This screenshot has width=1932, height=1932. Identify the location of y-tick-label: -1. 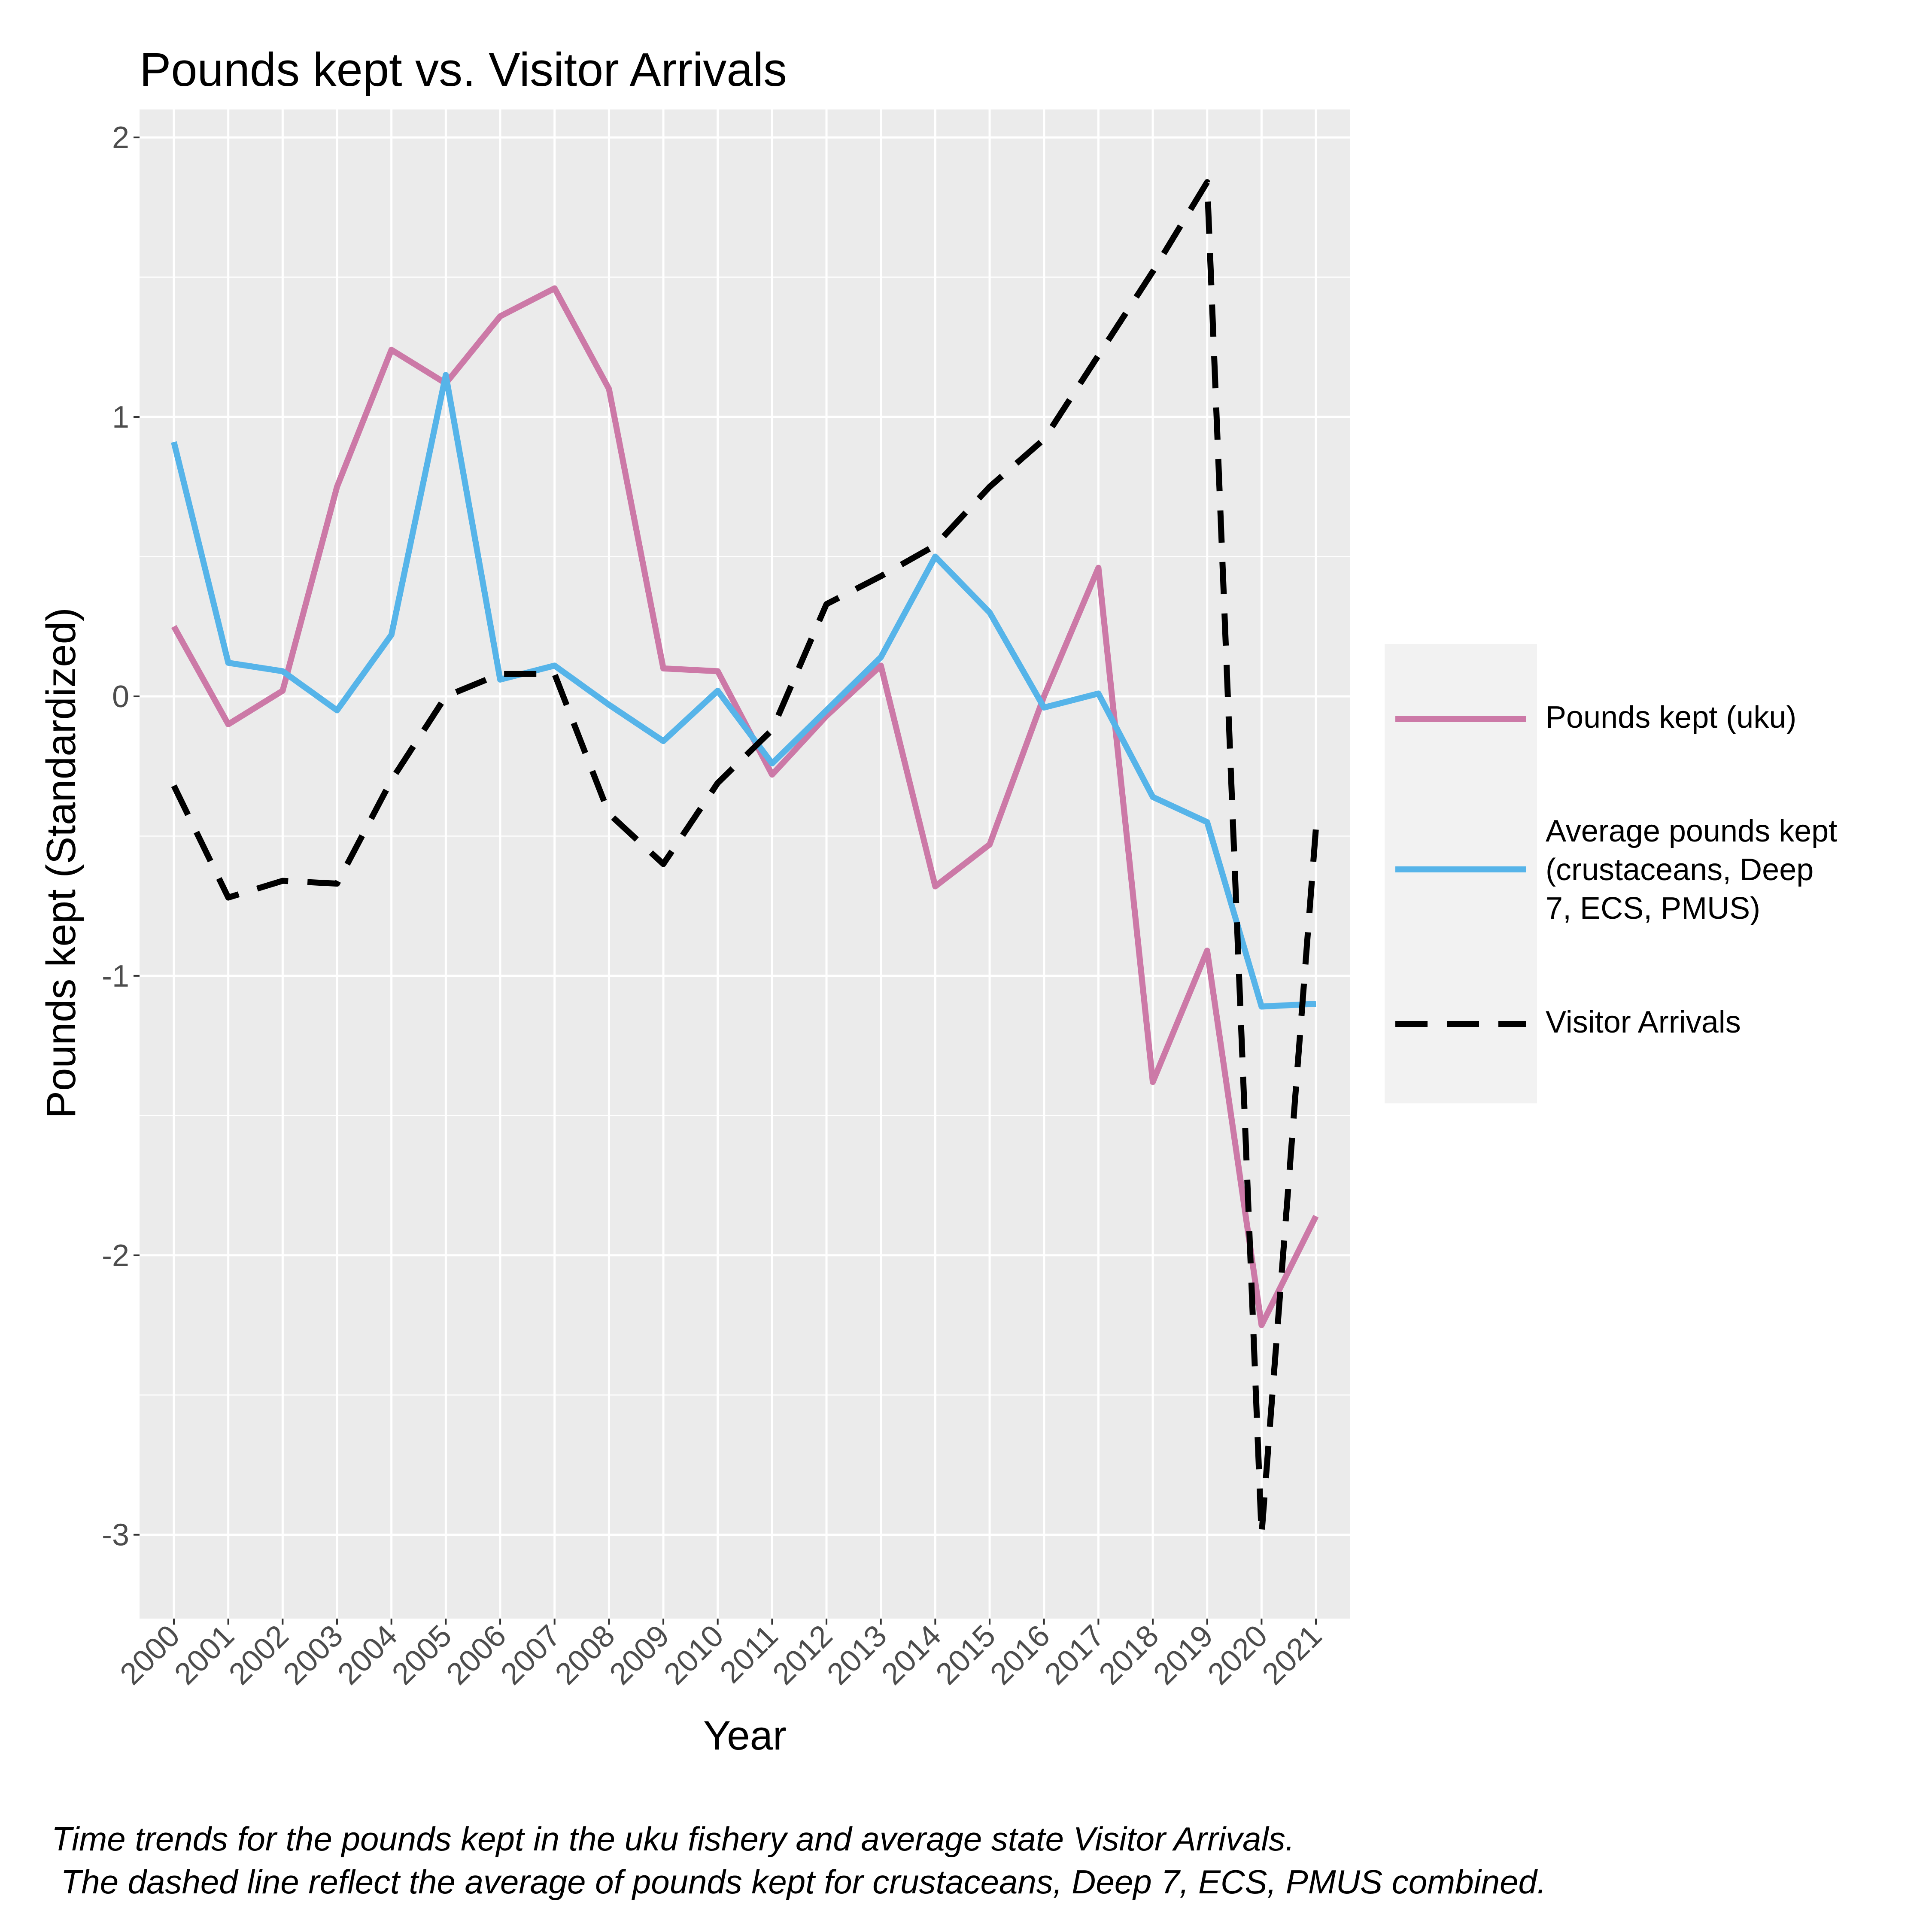
(116, 976).